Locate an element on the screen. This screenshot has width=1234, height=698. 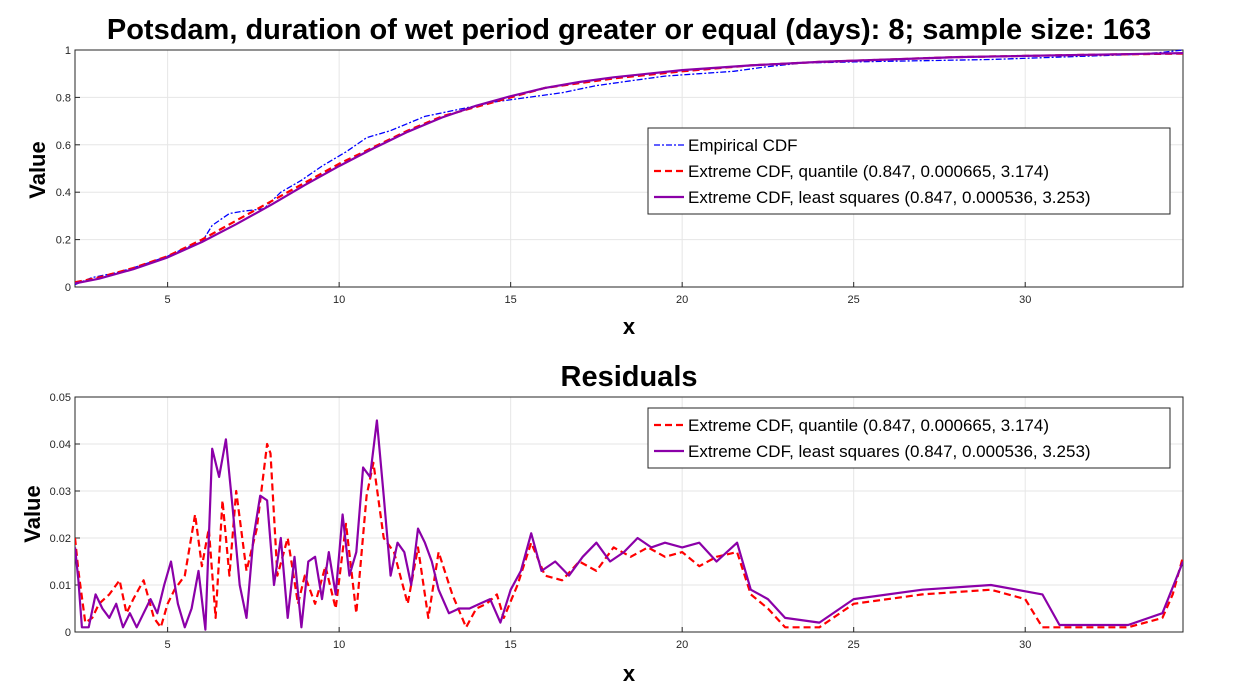
chart2-ytick-label: 0.05 is located at coordinates (60, 398).